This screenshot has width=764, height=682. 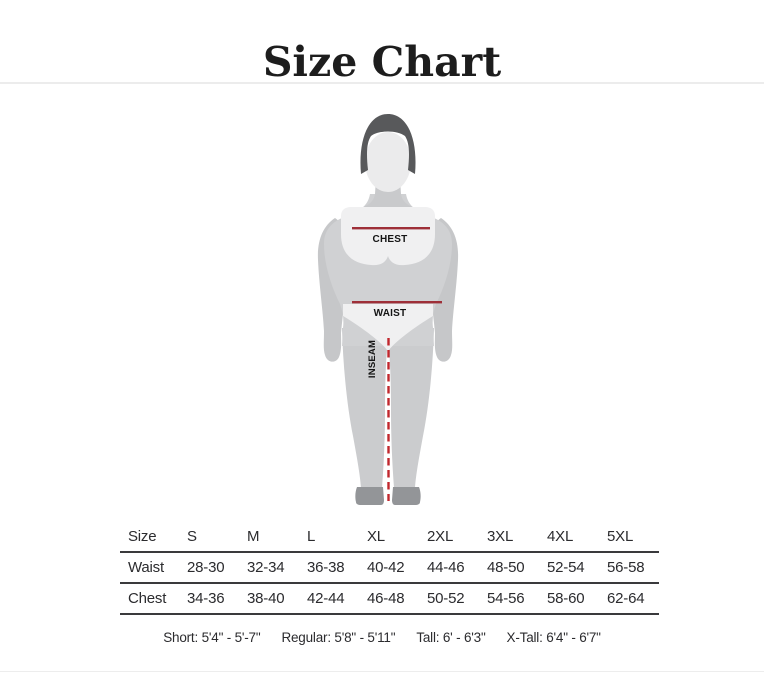 I want to click on size-value-cell: 32-34, so click(x=266, y=567).